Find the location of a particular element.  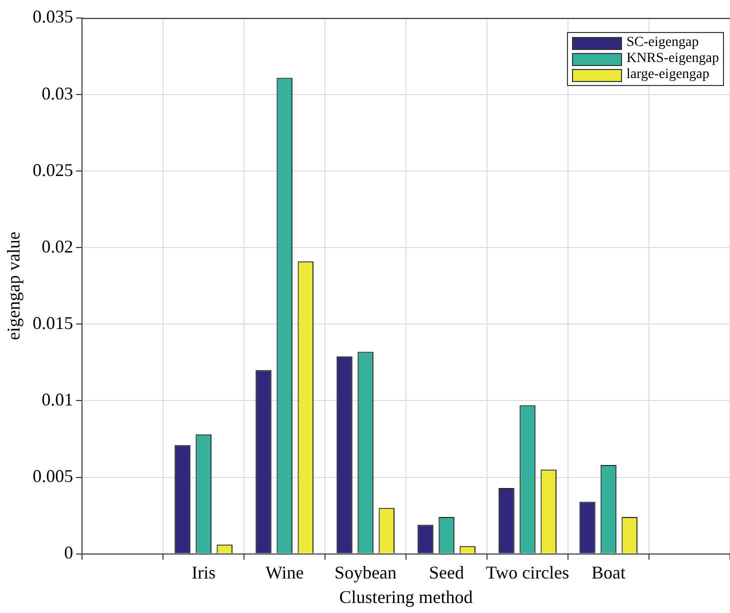

legend-label: KNRS-eigengap is located at coordinates (672, 59).